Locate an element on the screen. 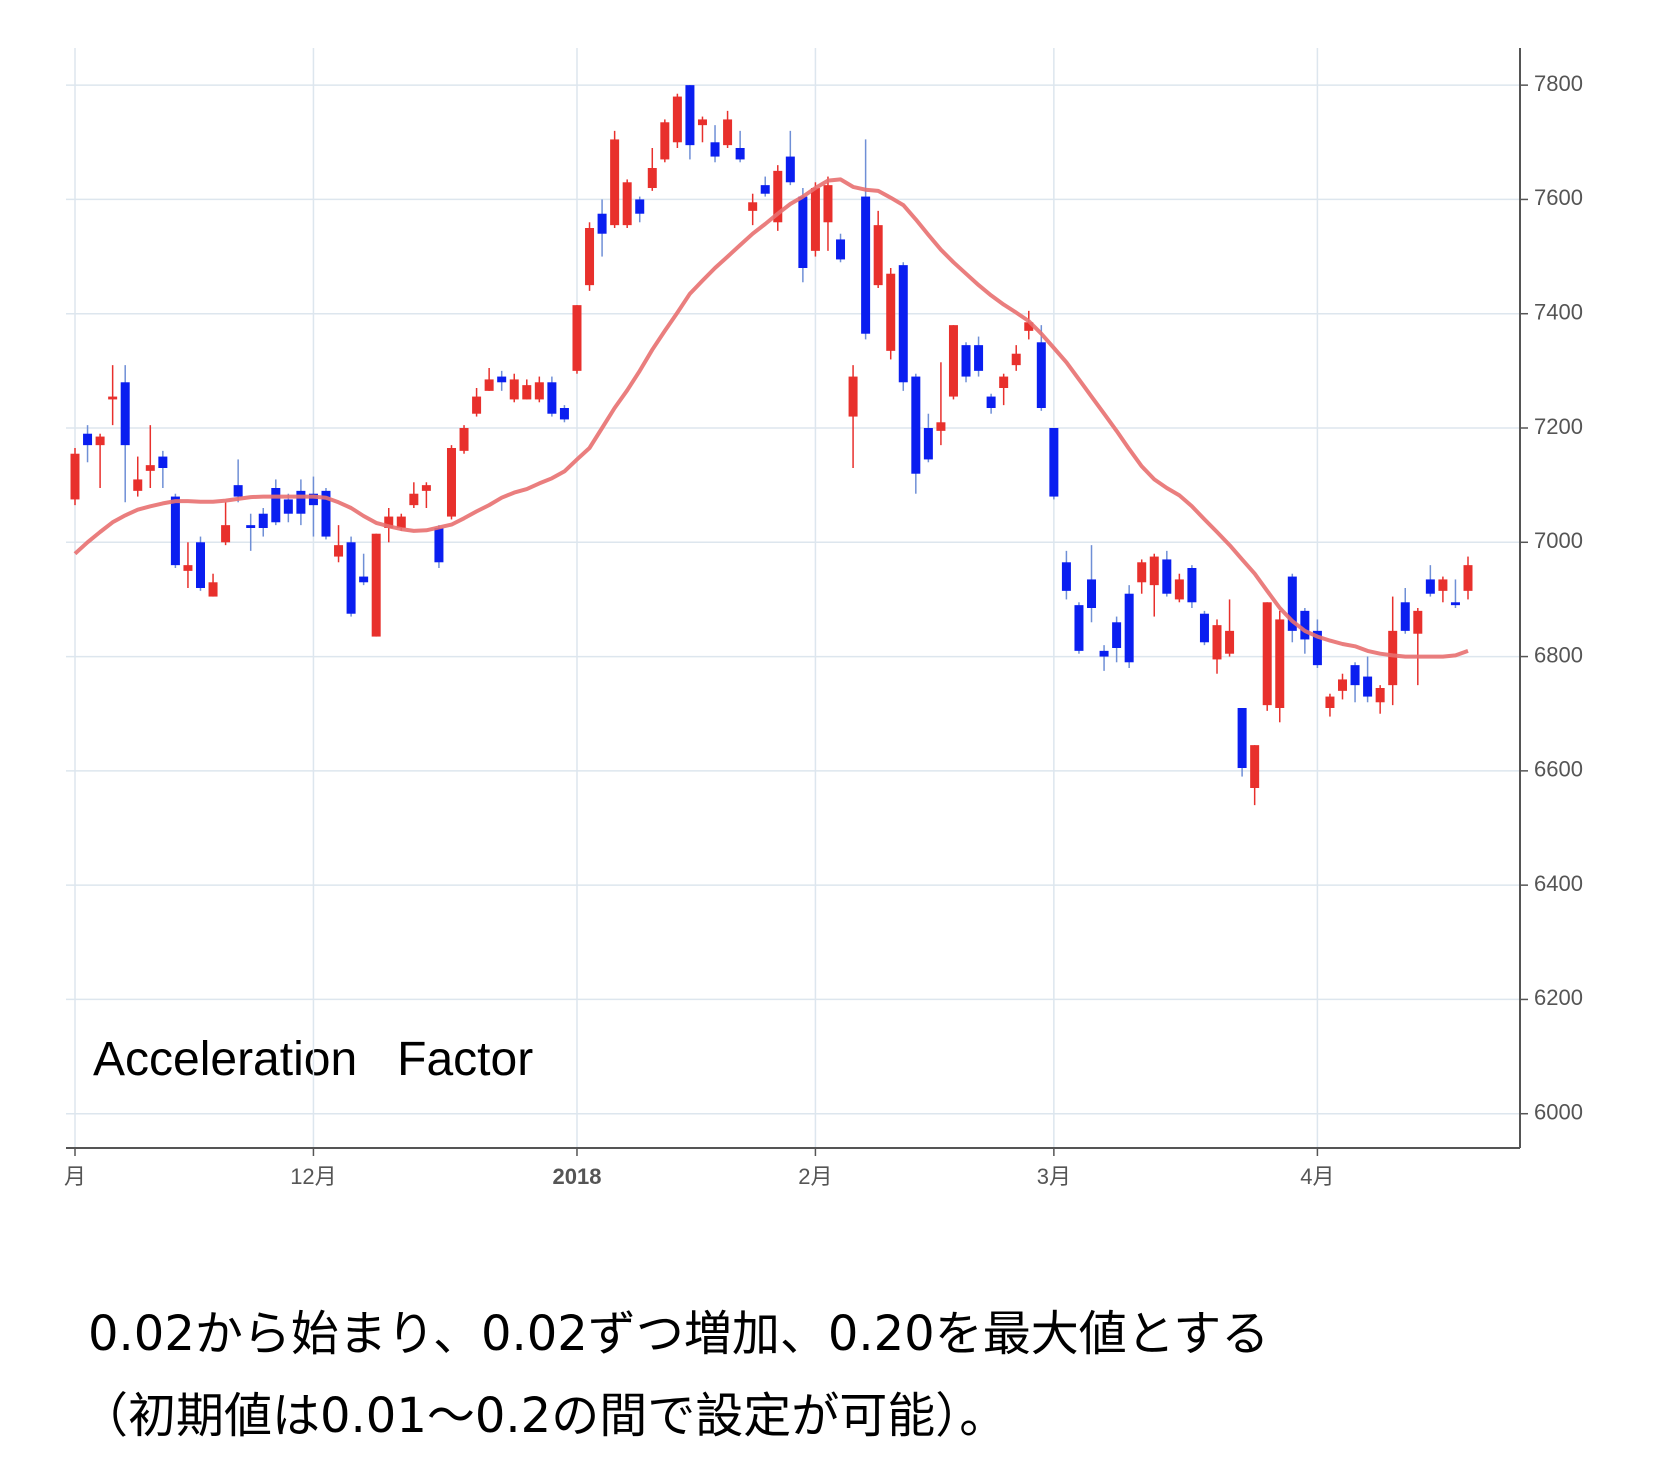  x-tick-label: 4月 is located at coordinates (1317, 1176).